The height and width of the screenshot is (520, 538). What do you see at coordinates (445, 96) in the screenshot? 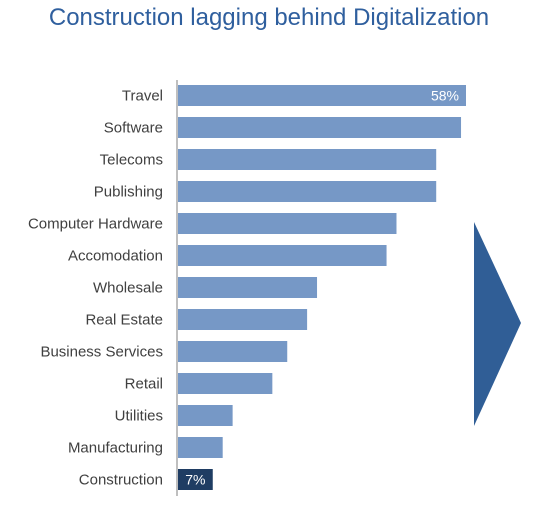
I see `data-label-travel: 58%` at bounding box center [445, 96].